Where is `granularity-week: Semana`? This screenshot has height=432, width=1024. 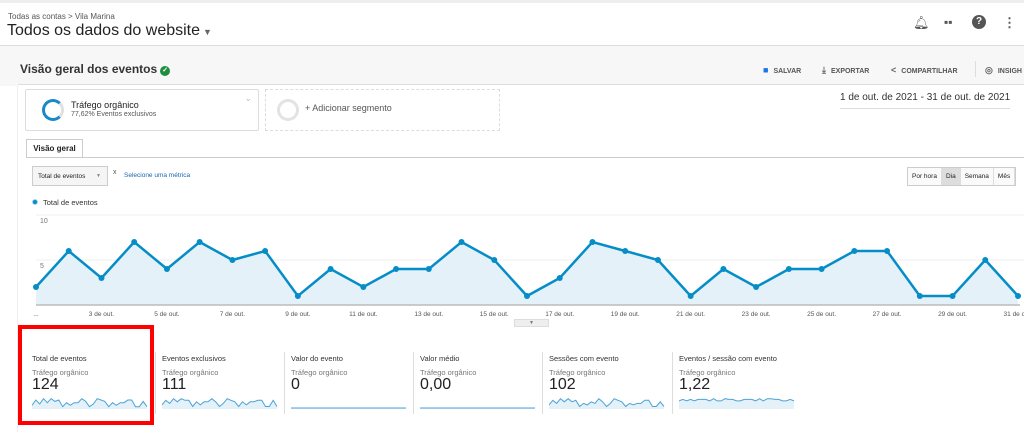 granularity-week: Semana is located at coordinates (977, 176).